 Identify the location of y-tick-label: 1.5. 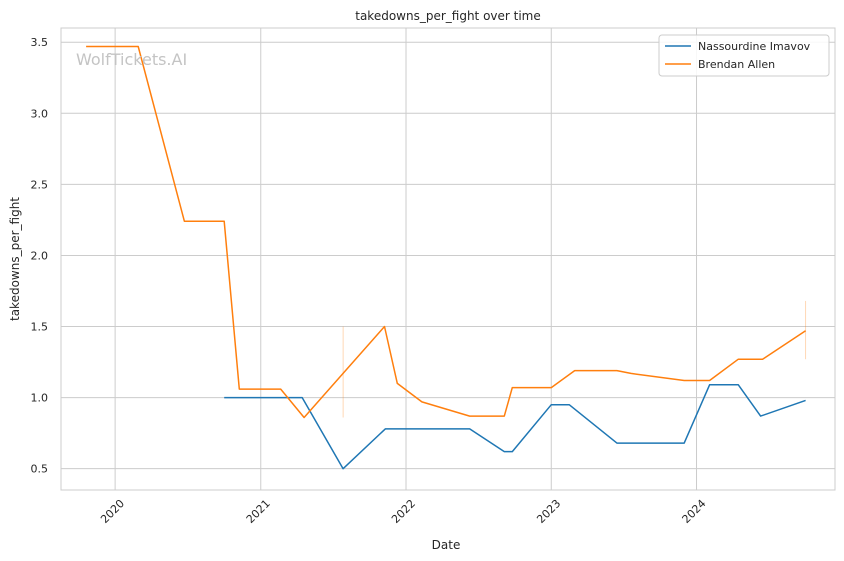
(40, 327).